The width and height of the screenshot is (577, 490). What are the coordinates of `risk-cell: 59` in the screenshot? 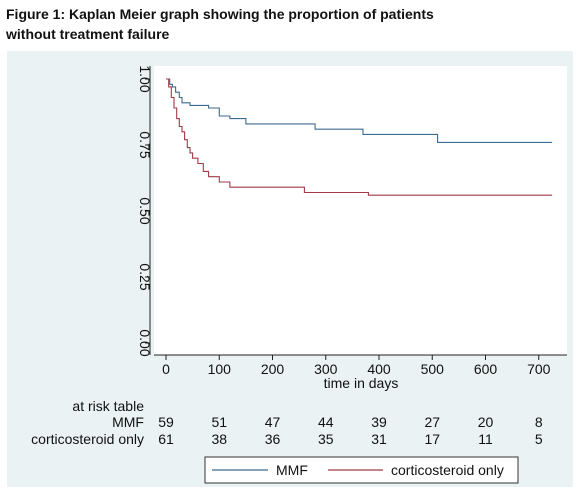 It's located at (166, 422).